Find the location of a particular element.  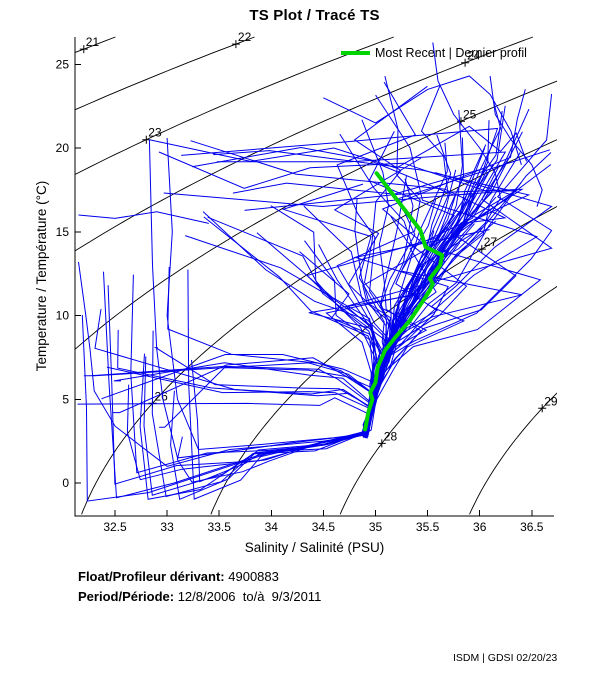

most-recent-profile-line is located at coordinates (404, 301).